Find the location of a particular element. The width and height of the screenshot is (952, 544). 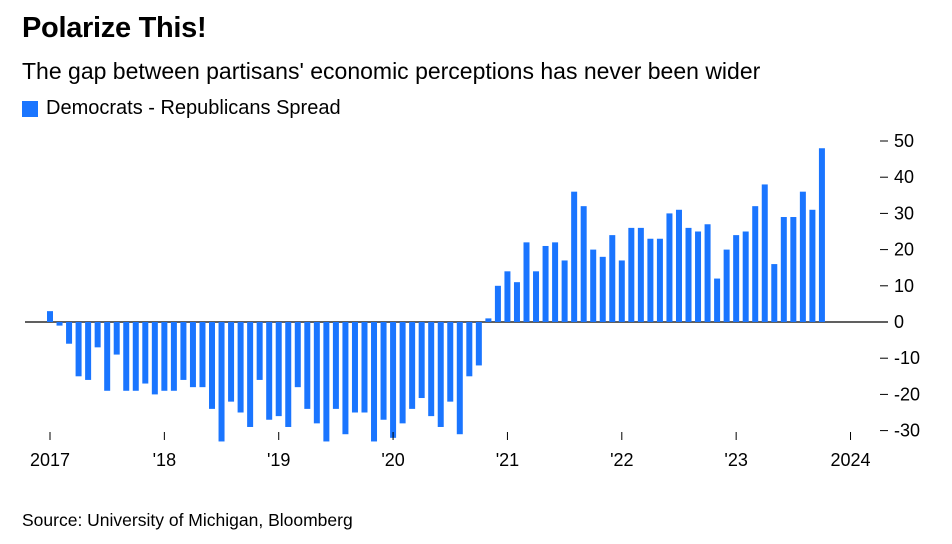

y-tick-label: -20 is located at coordinates (907, 394).